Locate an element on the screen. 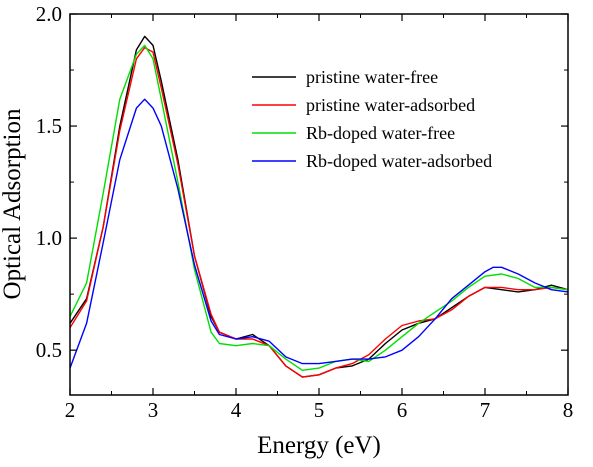 The width and height of the screenshot is (593, 467). y-tick-label: 0.5 is located at coordinates (49, 350).